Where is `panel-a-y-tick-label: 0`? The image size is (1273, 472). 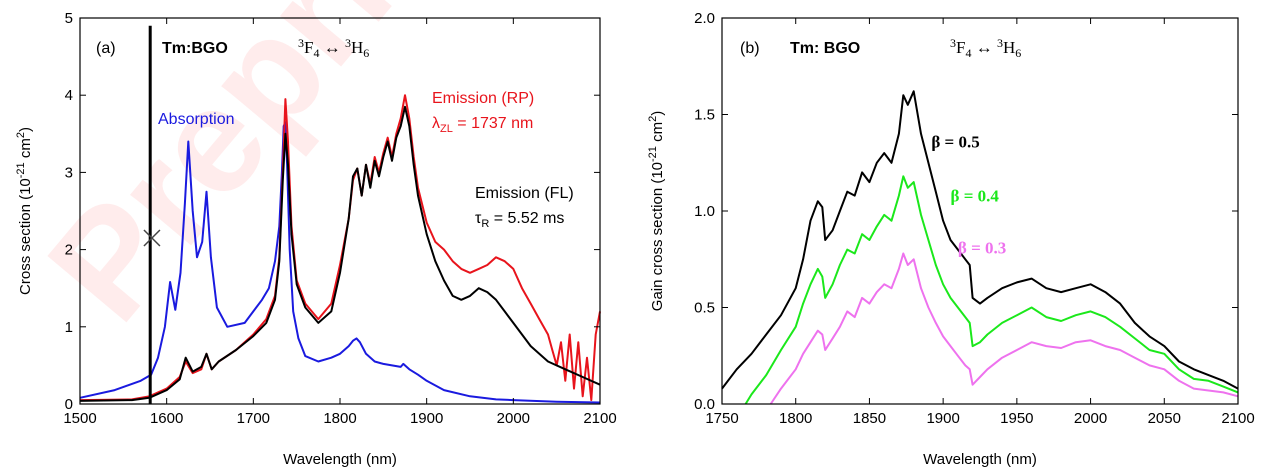 panel-a-y-tick-label: 0 is located at coordinates (69, 404).